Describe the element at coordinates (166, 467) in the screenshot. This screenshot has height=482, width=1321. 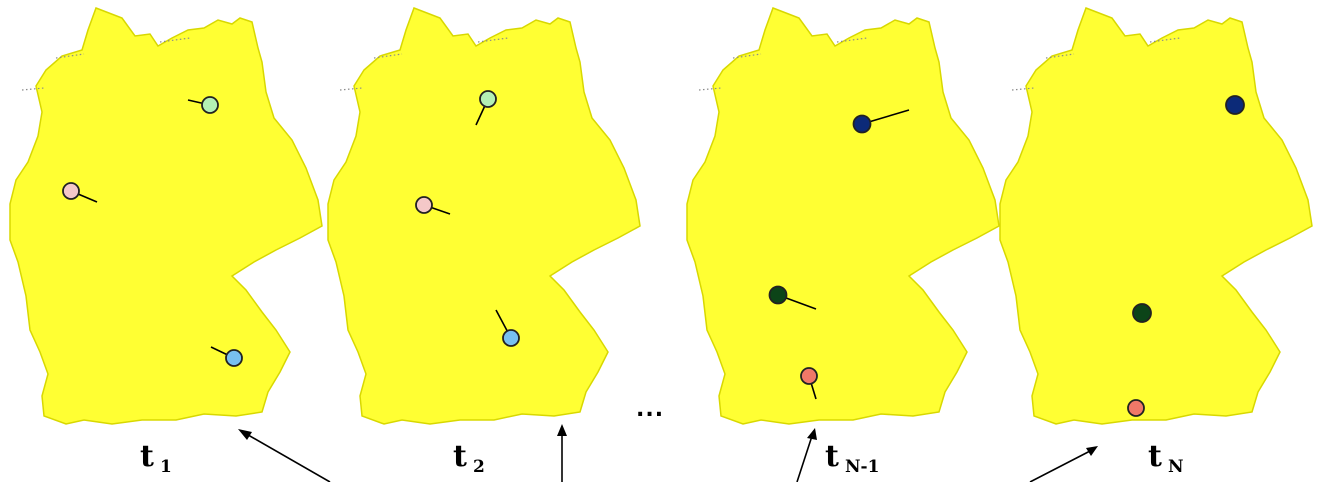
I see `time-label-subscript: 1` at that location.